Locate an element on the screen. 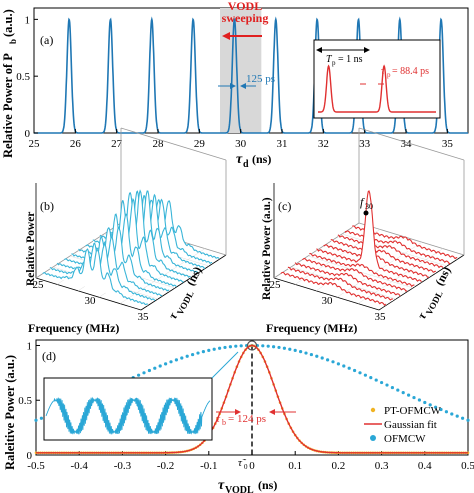 The width and height of the screenshot is (474, 493). width-arrowhead-left is located at coordinates (233, 86).